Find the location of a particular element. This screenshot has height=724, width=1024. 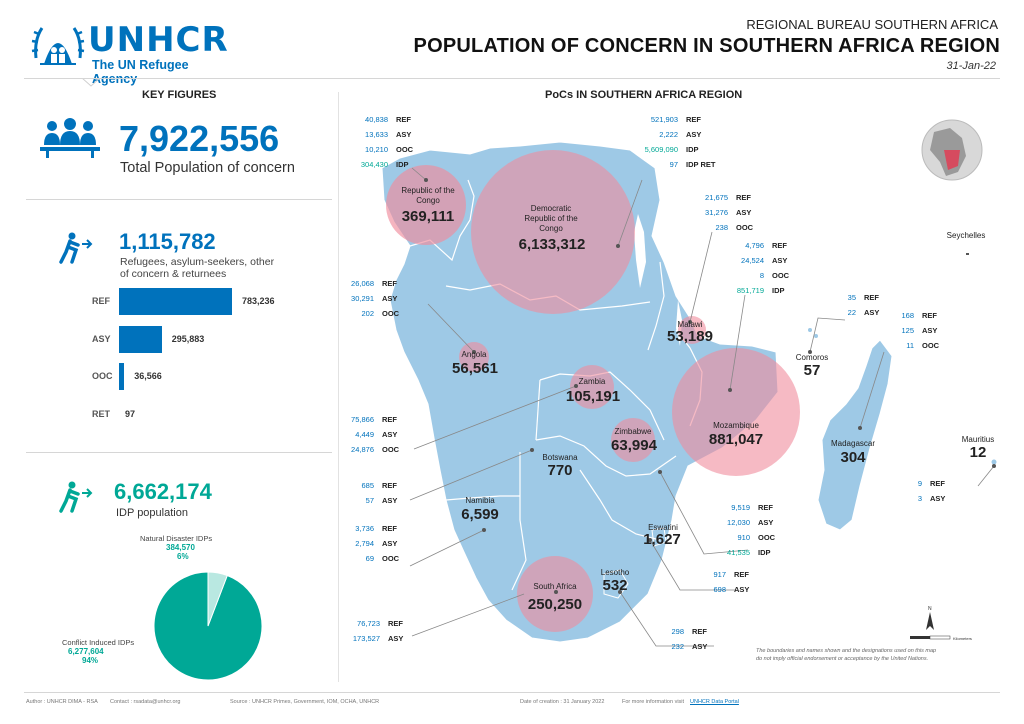

madagascar-name: Madagascar is located at coordinates (853, 443).